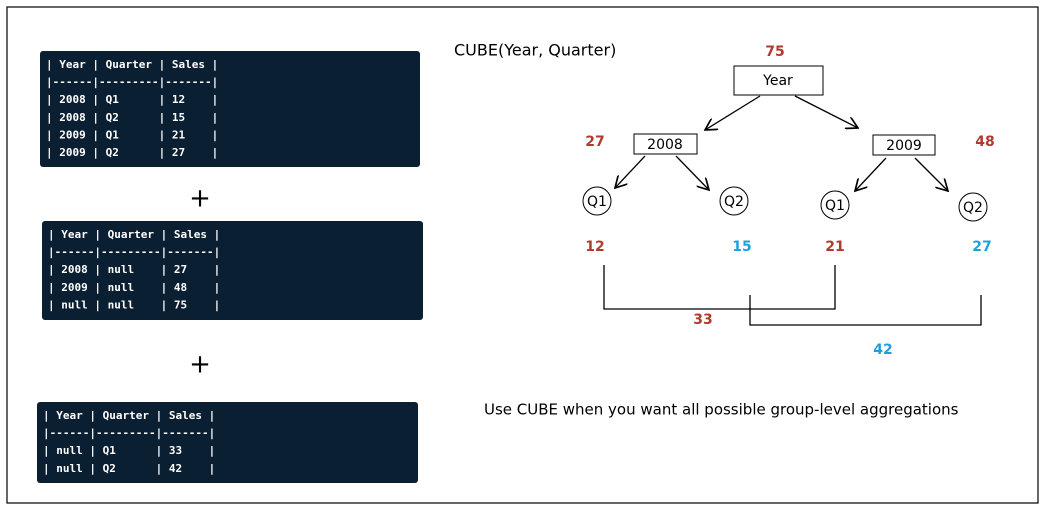  What do you see at coordinates (741, 247) in the screenshot?
I see `leaf-value: 15` at bounding box center [741, 247].